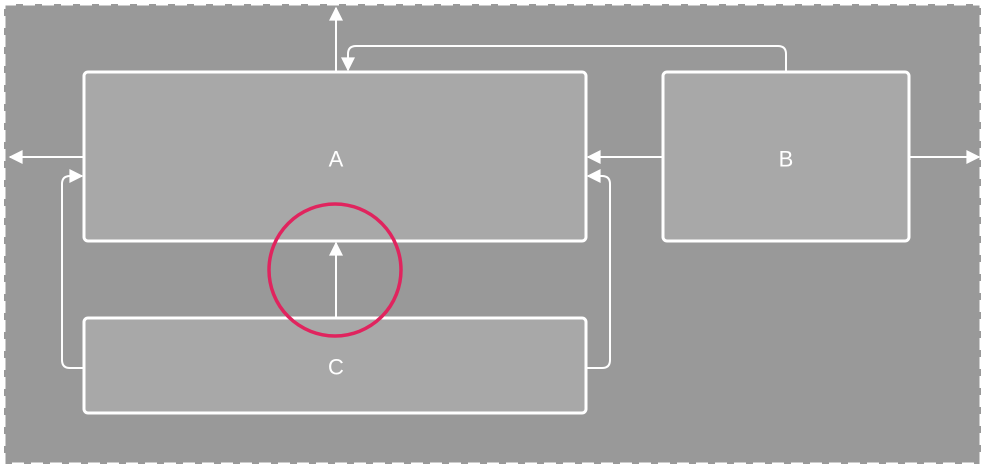 This screenshot has width=986, height=468. What do you see at coordinates (72, 269) in the screenshot?
I see `edge-c-to-a-left` at bounding box center [72, 269].